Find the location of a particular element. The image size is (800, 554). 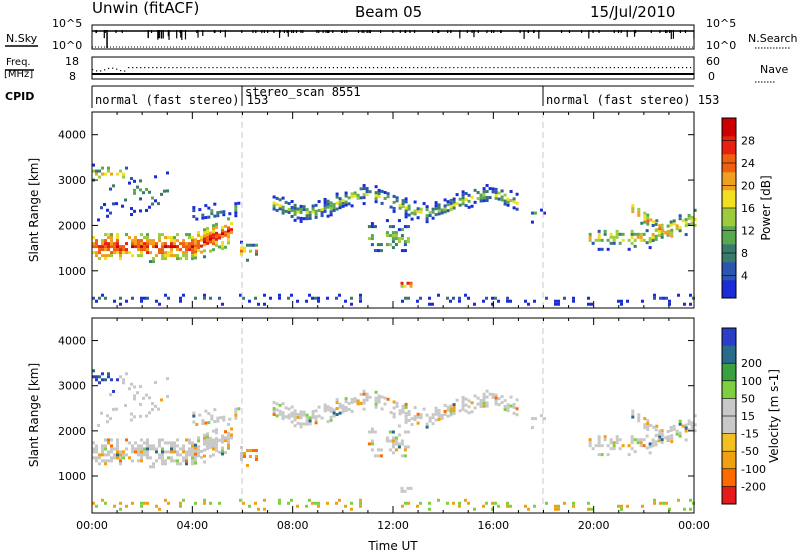

power-colorbar-bin is located at coordinates (729, 199).